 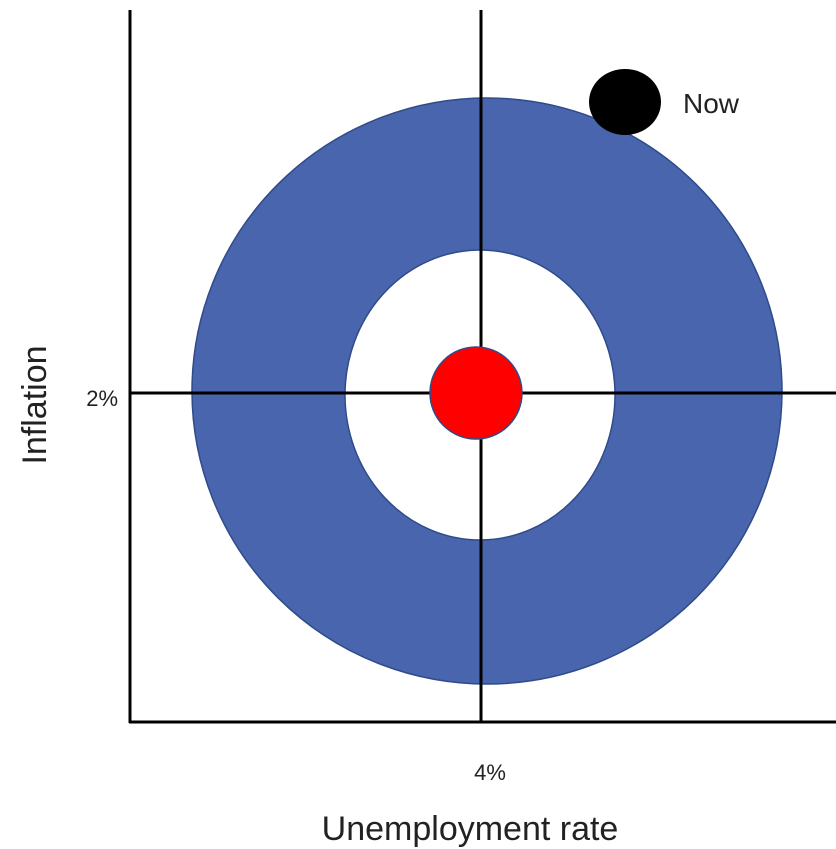 I want to click on y-marker-label: 2%, so click(x=102, y=398).